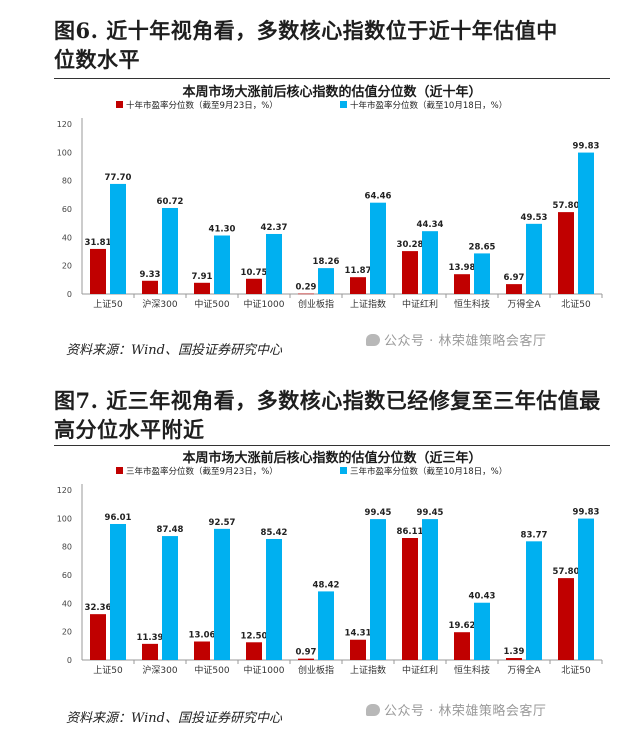 Image resolution: width=631 pixels, height=744 pixels. What do you see at coordinates (465, 711) in the screenshot?
I see `figure-7-watermark-text: 公众号 · 林荣雄策略会客厅` at bounding box center [465, 711].